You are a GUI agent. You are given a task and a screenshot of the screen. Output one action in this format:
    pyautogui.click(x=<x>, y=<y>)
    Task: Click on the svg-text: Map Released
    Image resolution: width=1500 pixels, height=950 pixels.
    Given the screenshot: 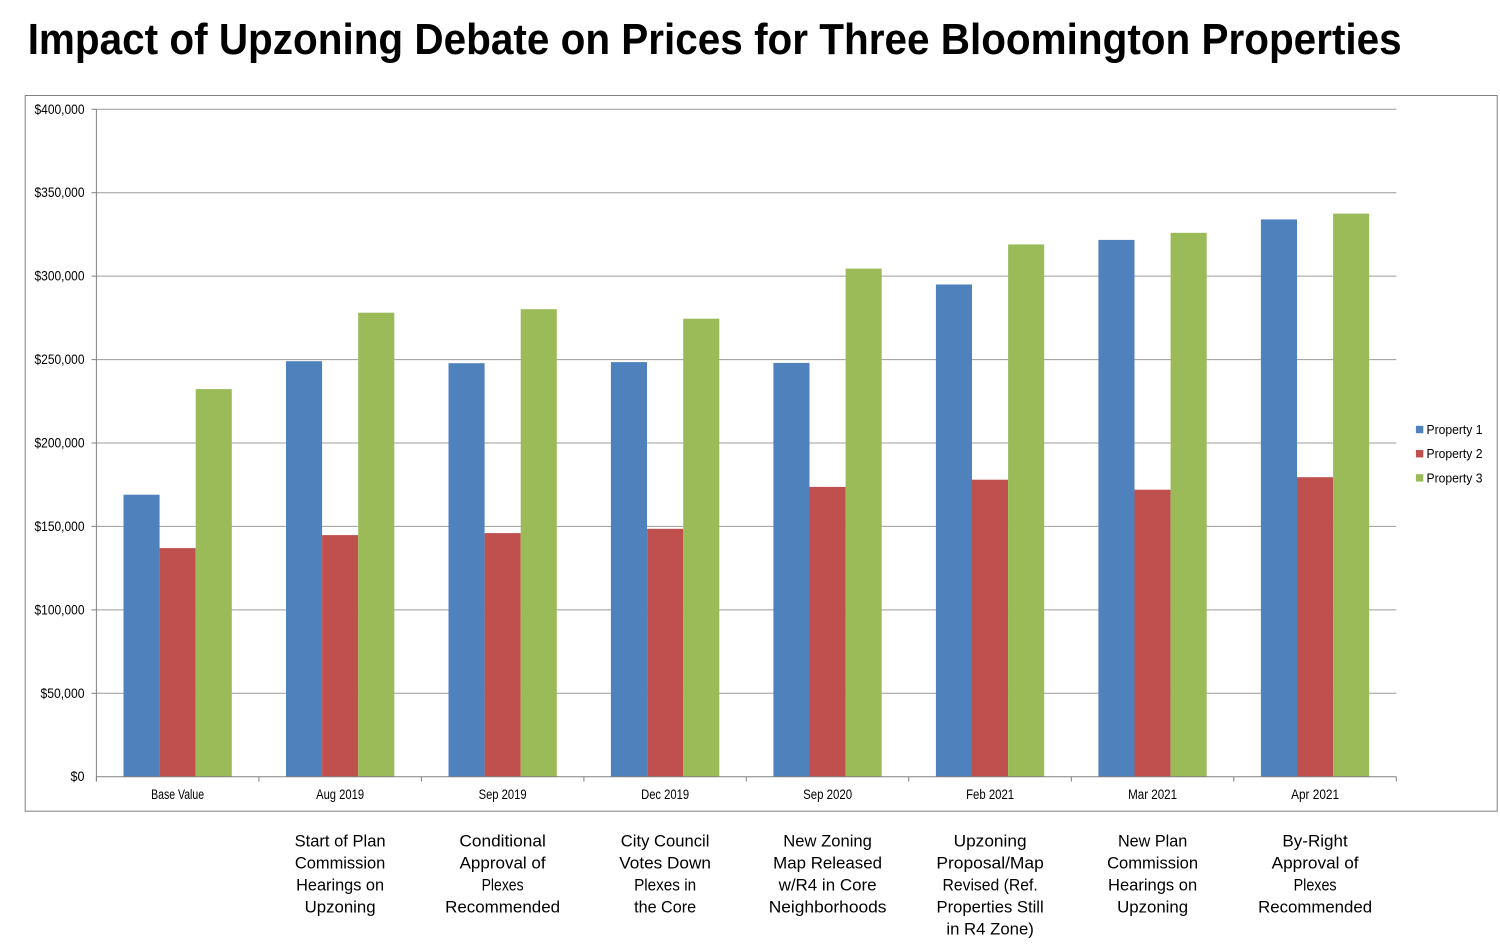 What is the action you would take?
    pyautogui.click(x=827, y=863)
    